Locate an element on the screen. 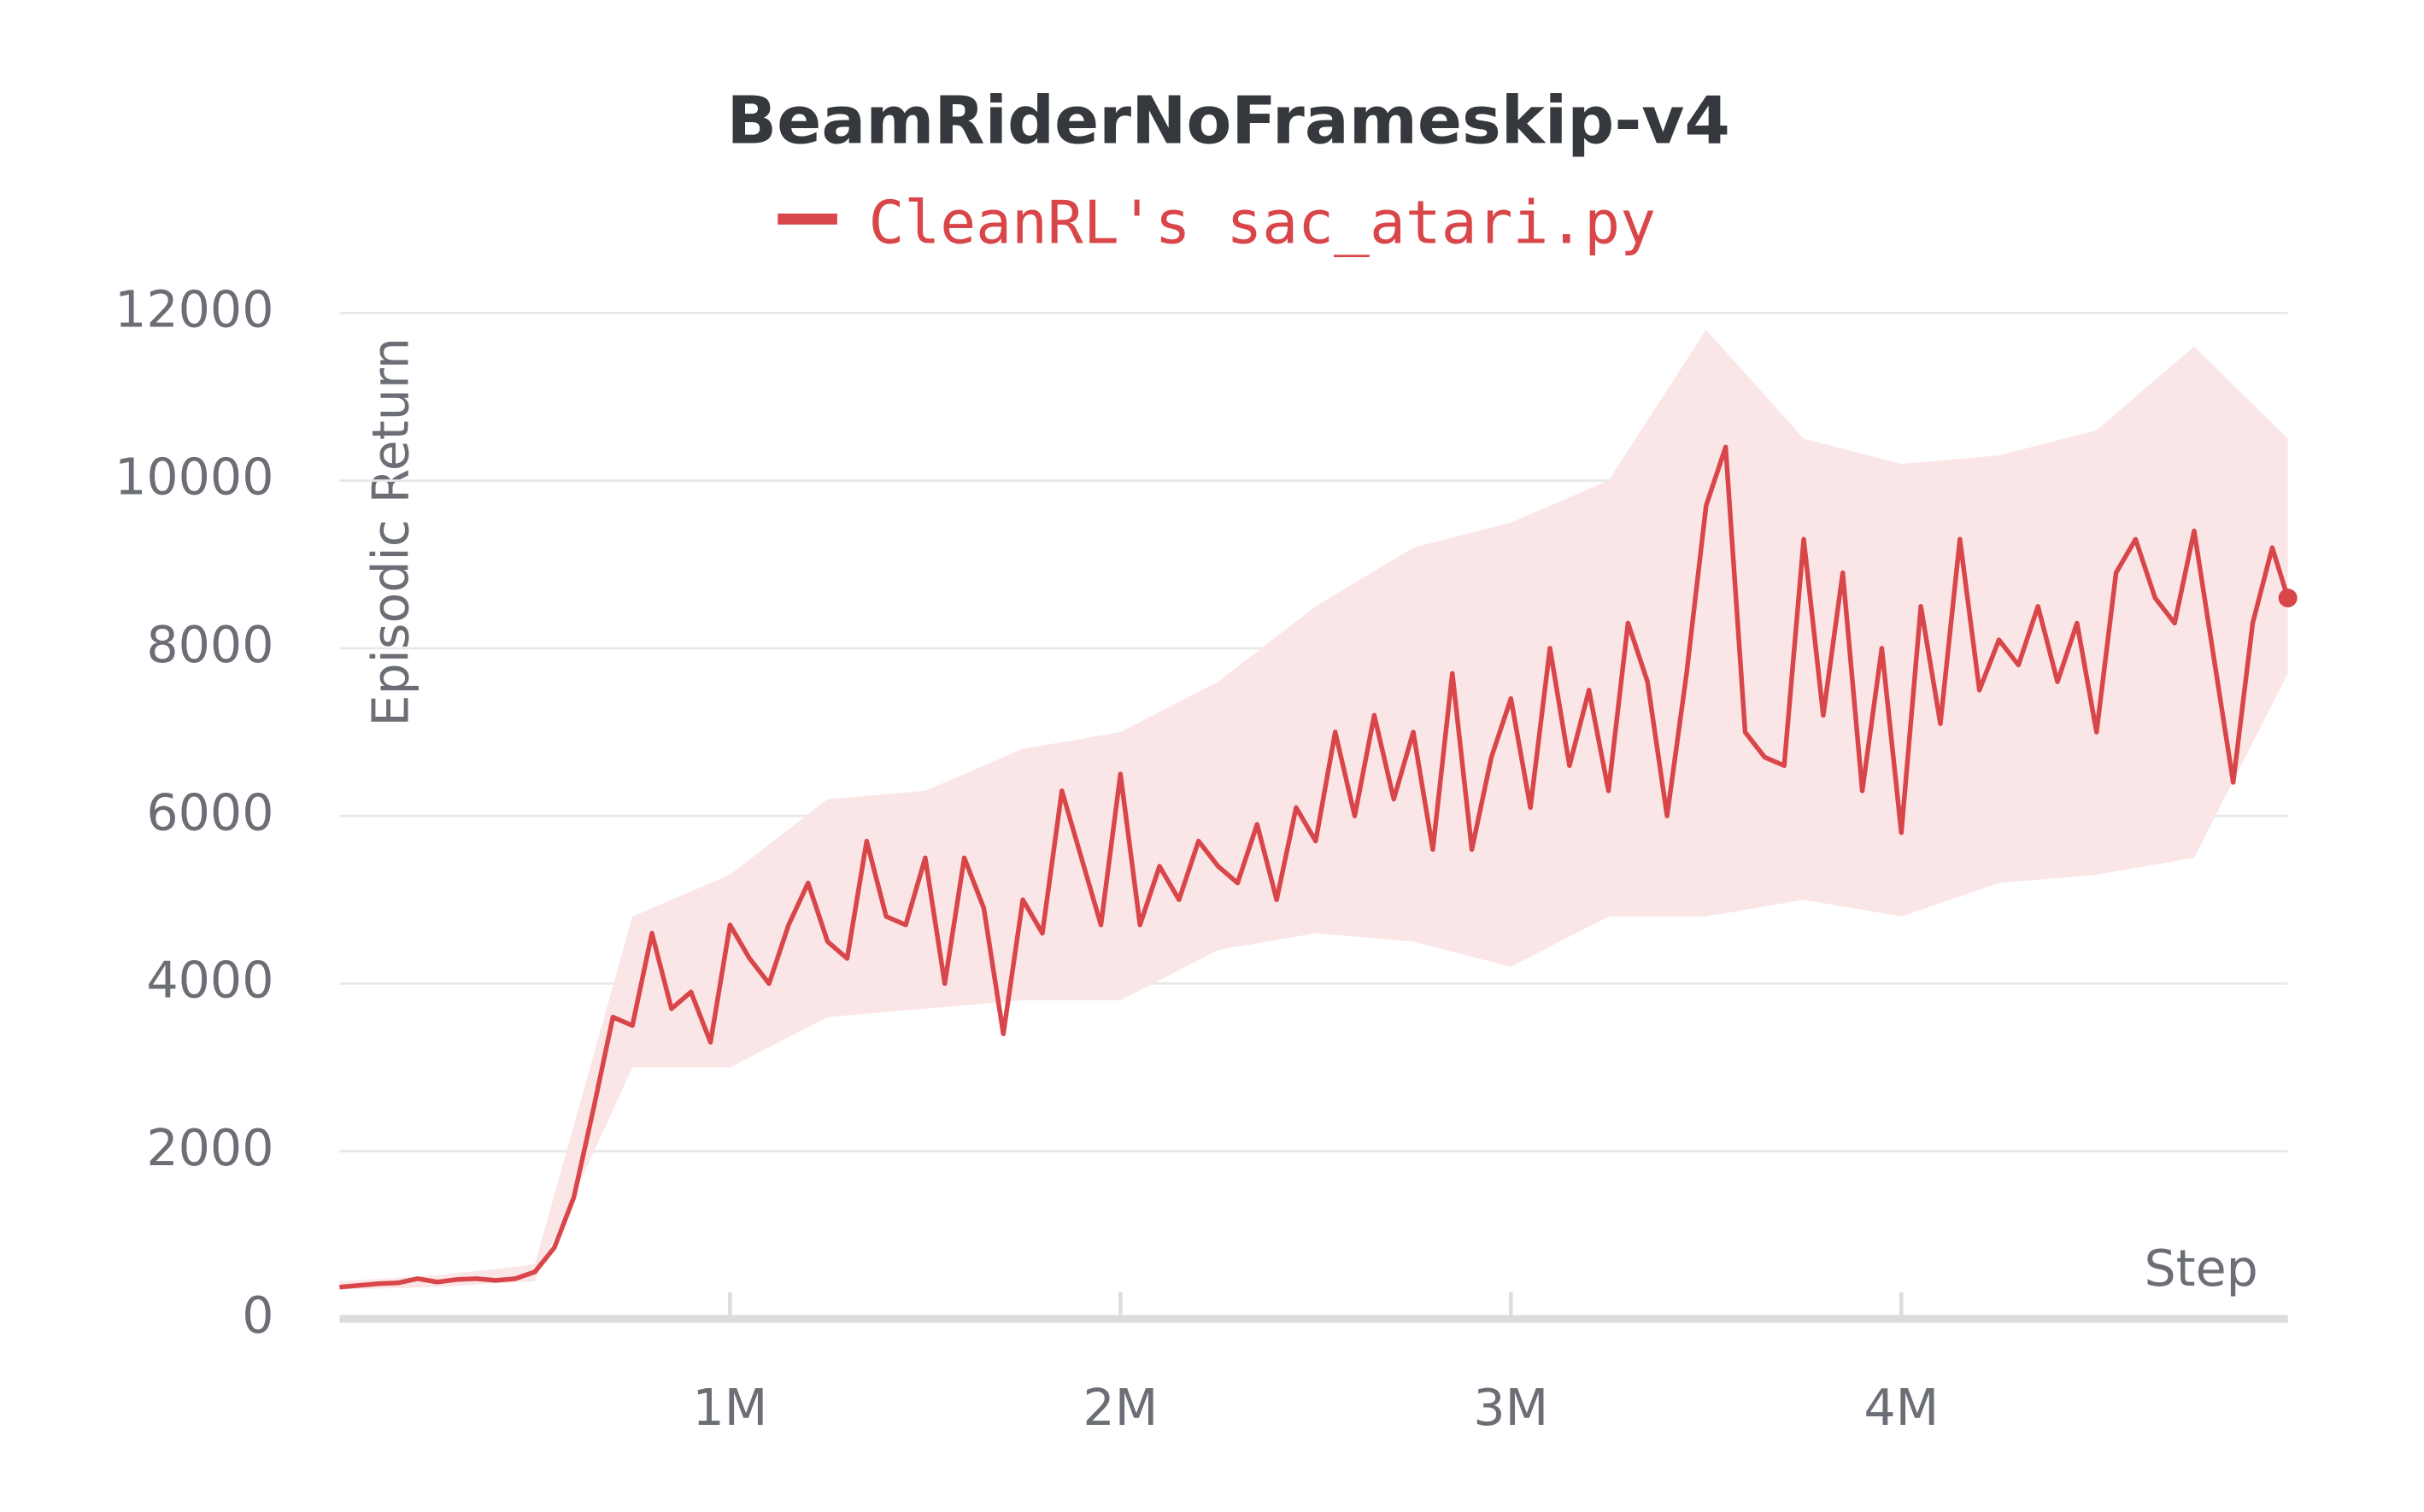 The image size is (2424, 1512). x-axis-label: Step is located at coordinates (2200, 1268).